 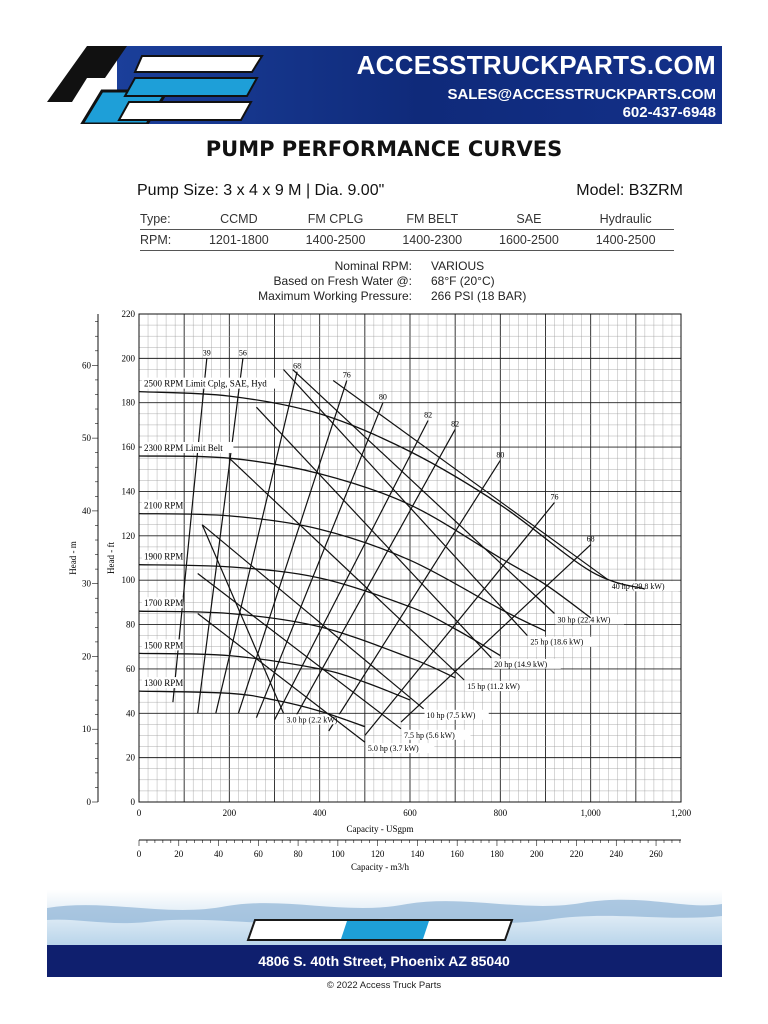 I want to click on y-tick-label: 200, so click(x=129, y=358).